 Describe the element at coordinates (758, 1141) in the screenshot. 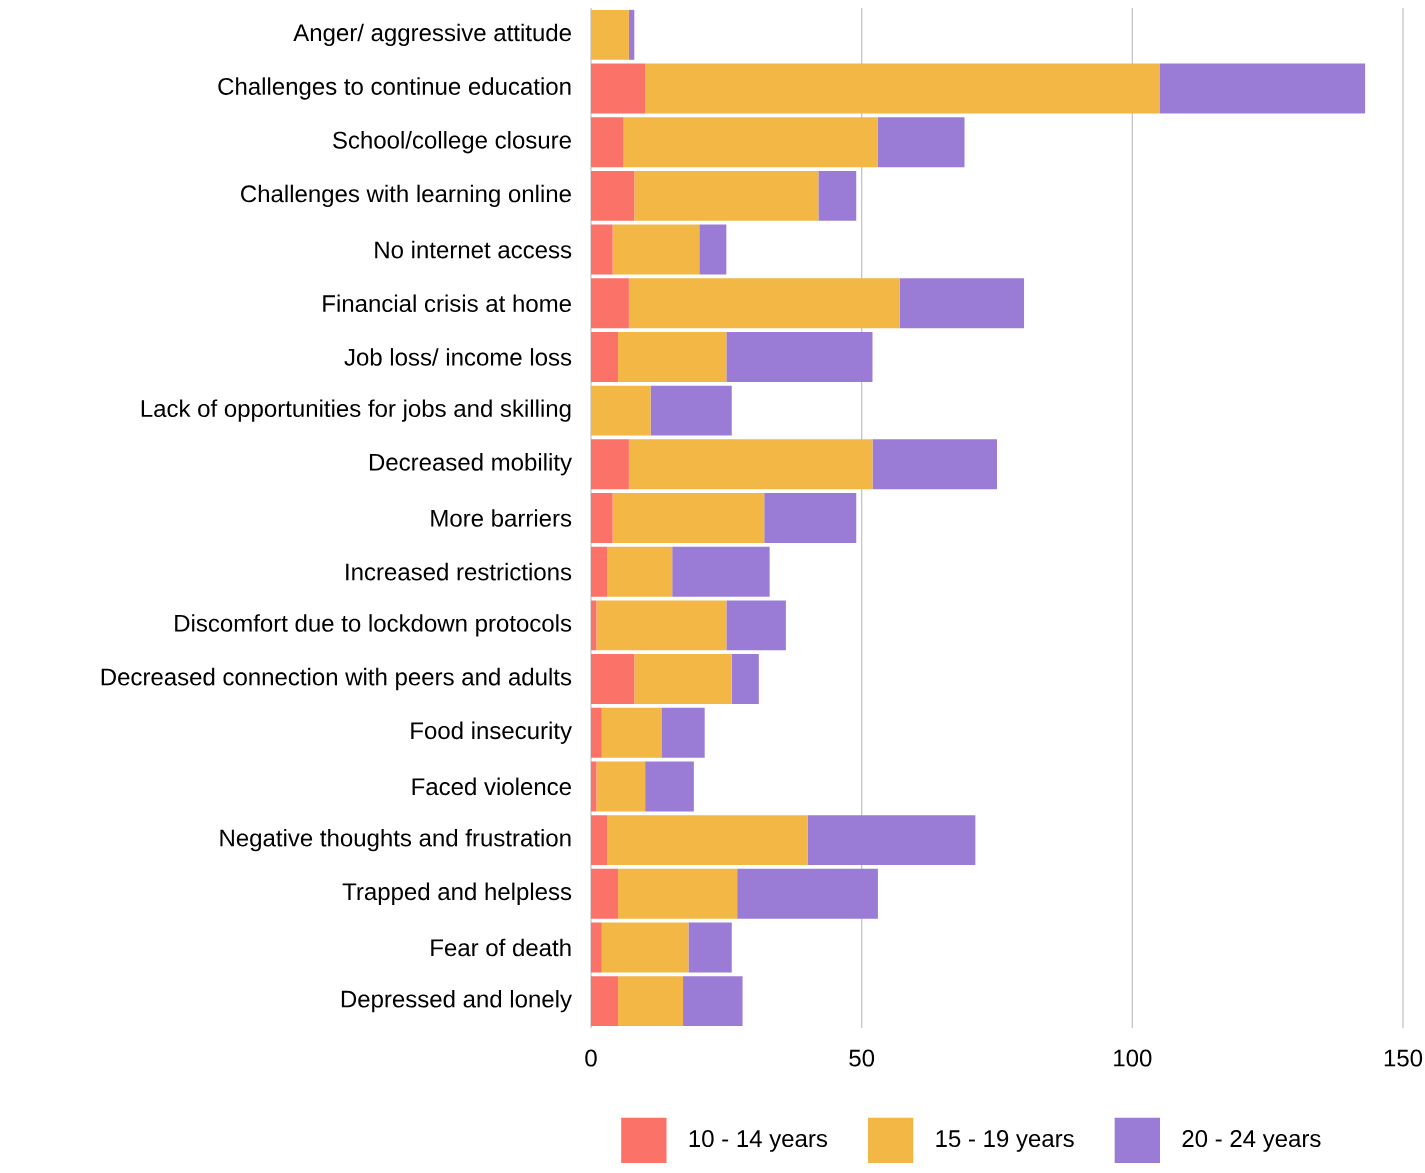

I see `legend-label: 10 - 14 years` at that location.